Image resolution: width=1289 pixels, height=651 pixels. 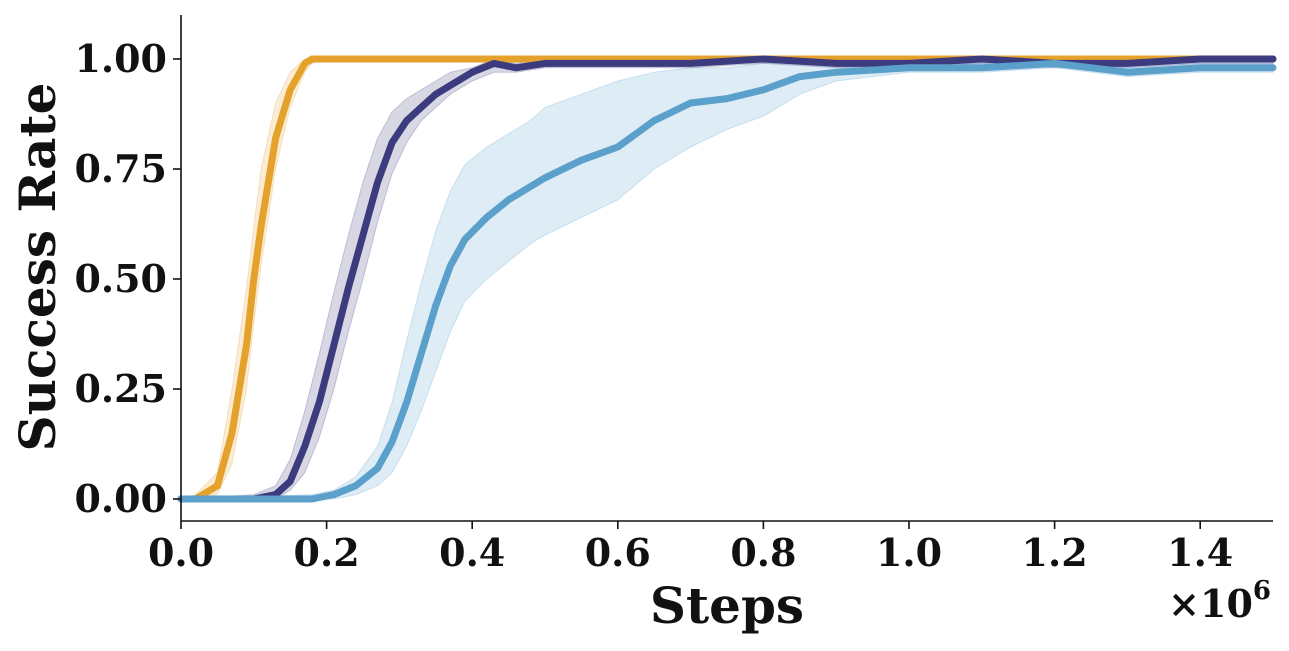 What do you see at coordinates (120, 388) in the screenshot?
I see `y-tick-label: 0.25` at bounding box center [120, 388].